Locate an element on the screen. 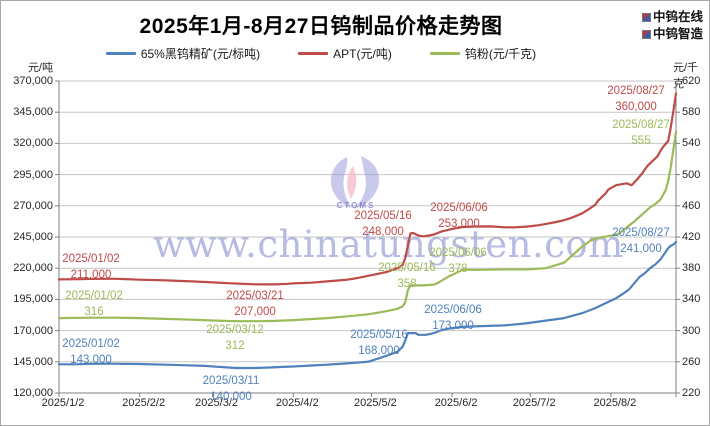  annotation-value: 253,000 is located at coordinates (459, 224).